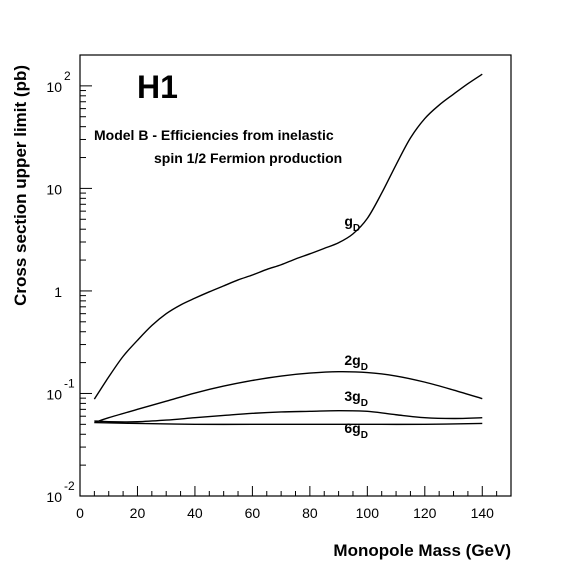 The height and width of the screenshot is (567, 567). What do you see at coordinates (157, 87) in the screenshot?
I see `chart-title: H1` at bounding box center [157, 87].